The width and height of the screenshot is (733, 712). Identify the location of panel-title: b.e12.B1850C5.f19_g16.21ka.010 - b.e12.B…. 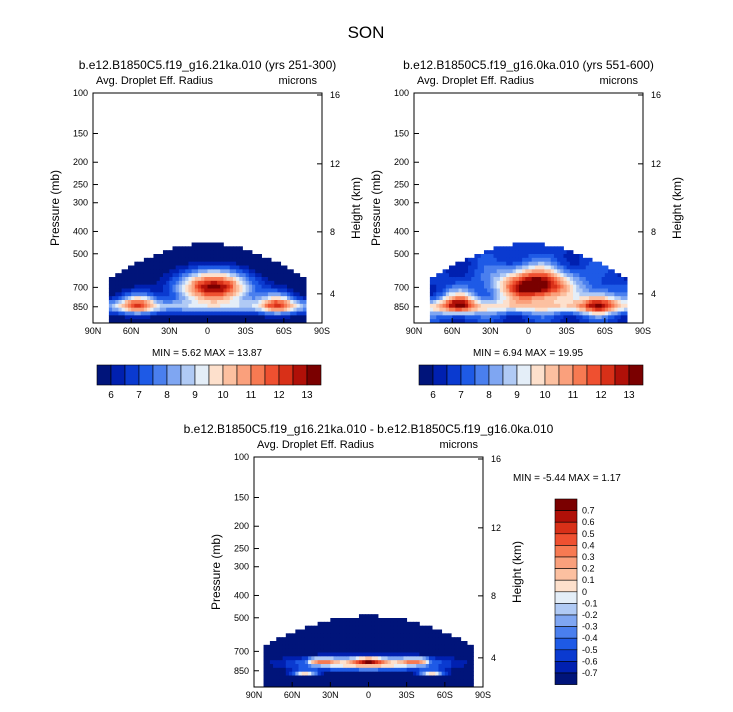
(369, 429).